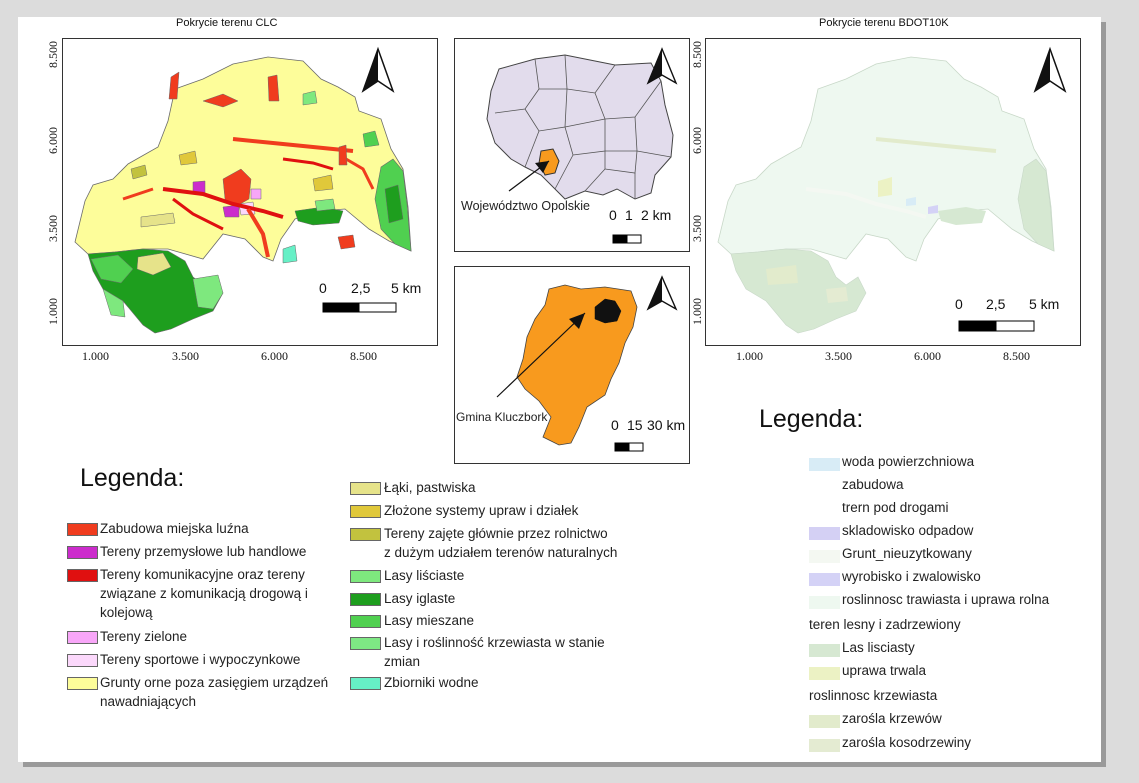 Image resolution: width=1139 pixels, height=783 pixels. What do you see at coordinates (996, 304) in the screenshot?
I see `bdot-scale-label-1: 2,5` at bounding box center [996, 304].